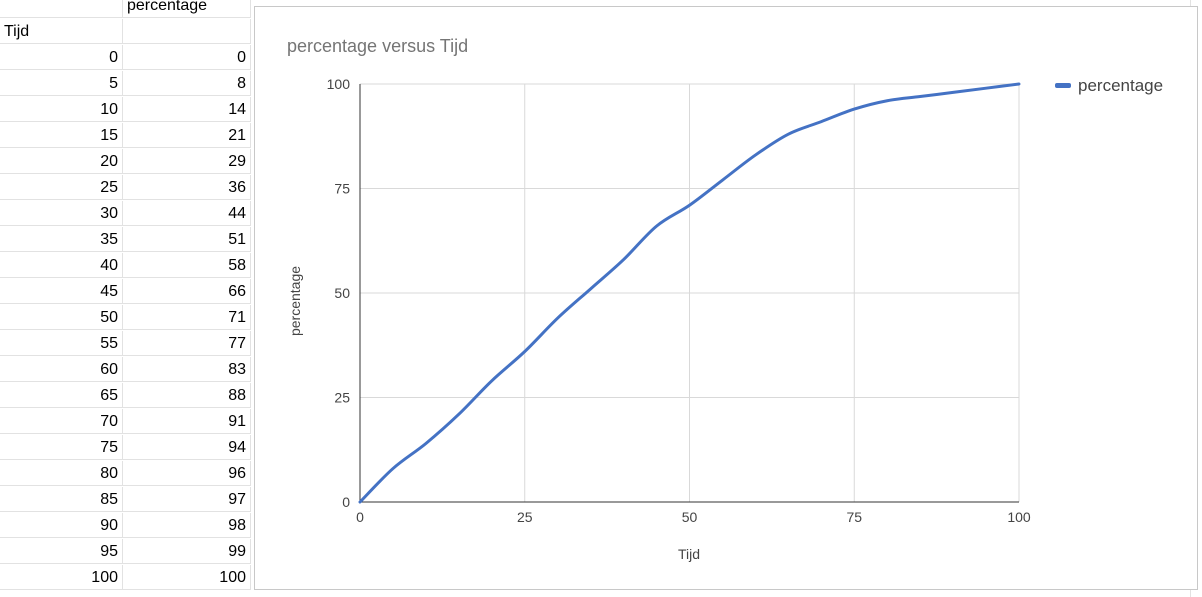  What do you see at coordinates (187, 369) in the screenshot?
I see `cell-percentage: 83` at bounding box center [187, 369].